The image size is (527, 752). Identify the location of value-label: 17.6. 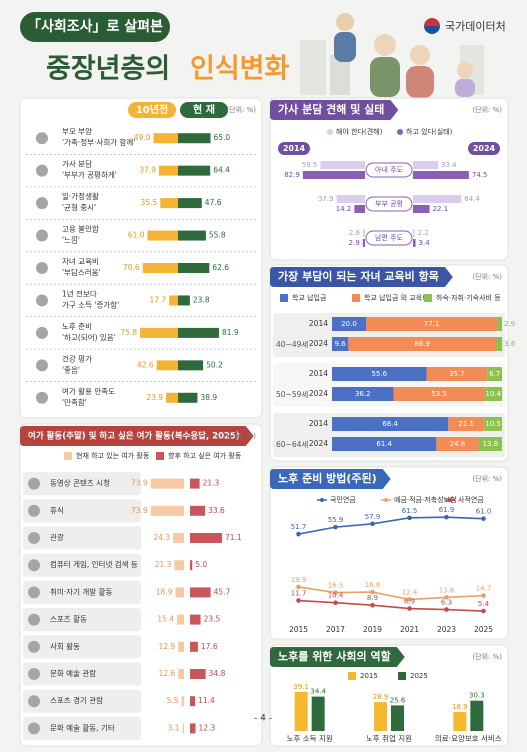
(209, 646).